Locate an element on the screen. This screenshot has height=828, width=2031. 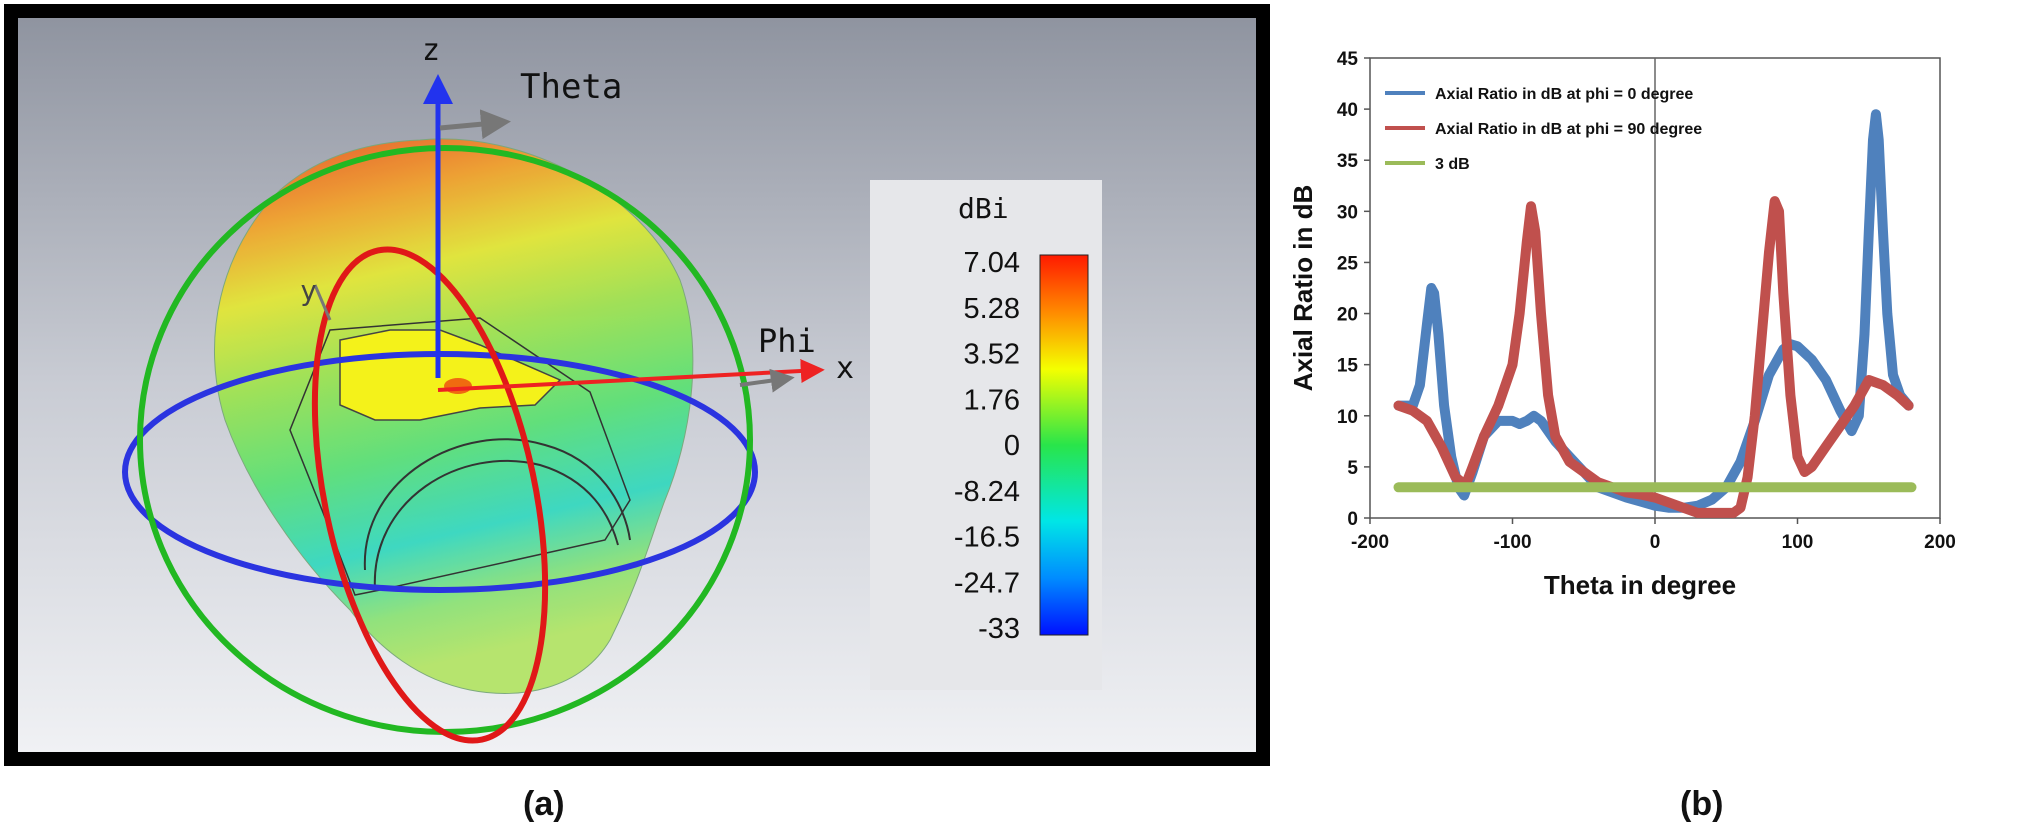
theta-direction-arrow is located at coordinates (475, 124).